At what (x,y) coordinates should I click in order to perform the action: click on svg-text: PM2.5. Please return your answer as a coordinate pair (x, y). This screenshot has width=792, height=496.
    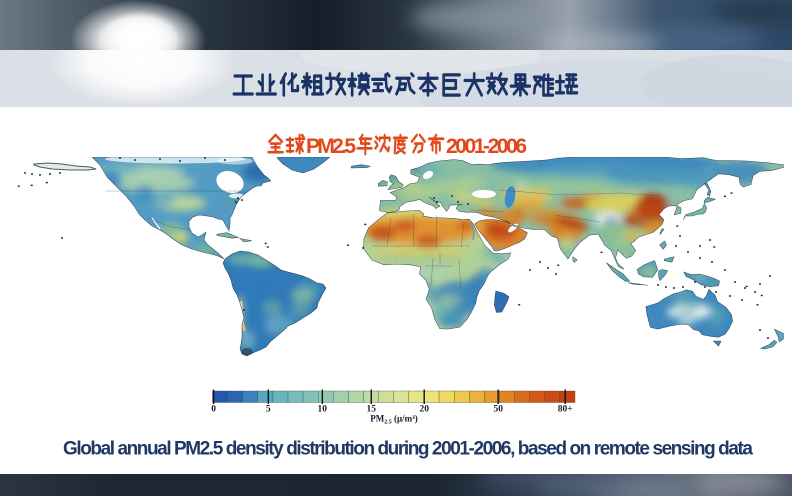
    Looking at the image, I should click on (331, 146).